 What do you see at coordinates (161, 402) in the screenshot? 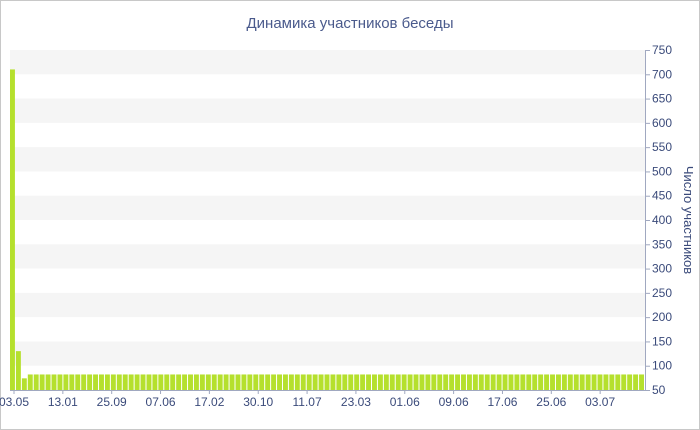
I see `x-tick-label: 07.06` at bounding box center [161, 402].